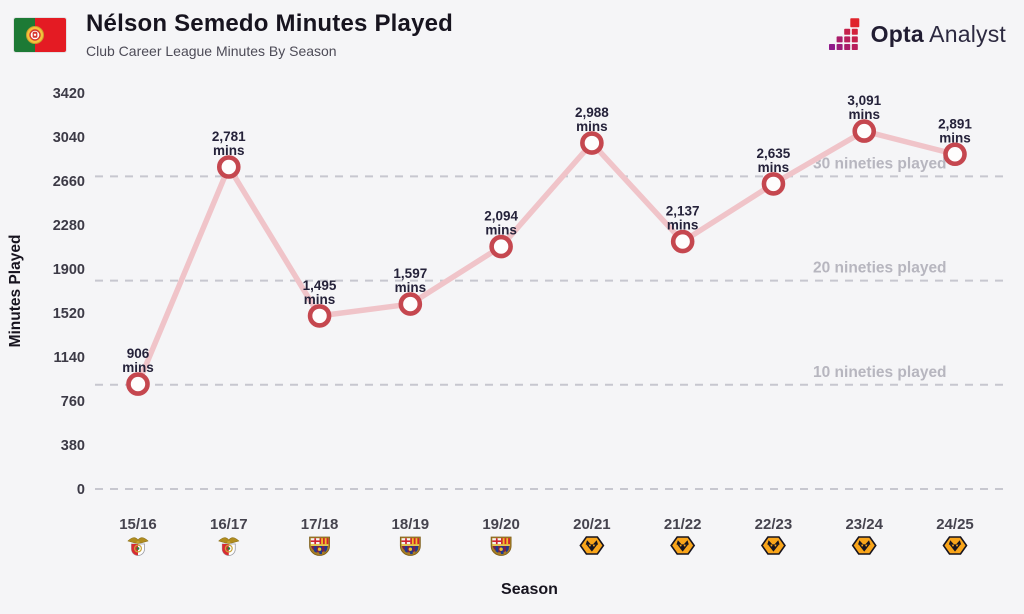 This screenshot has width=1024, height=614. I want to click on x-axis-tick: 15/16, so click(138, 524).